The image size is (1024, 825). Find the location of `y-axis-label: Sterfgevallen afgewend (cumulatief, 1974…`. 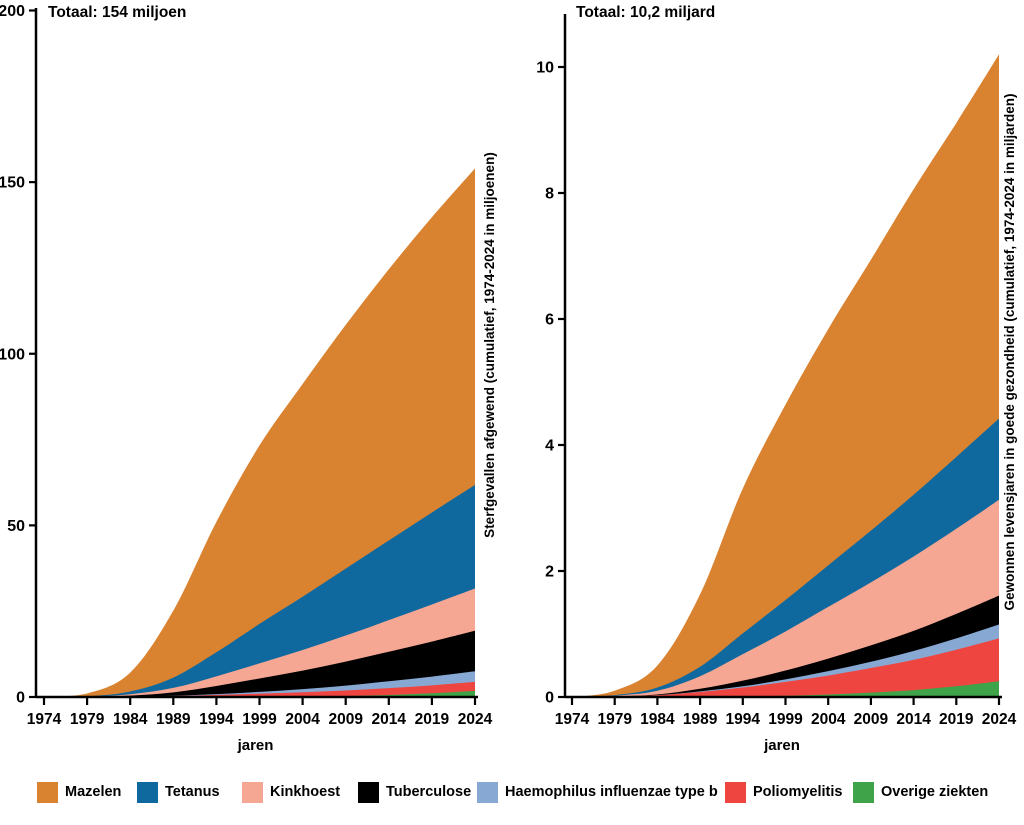

y-axis-label: Sterfgevallen afgewend (cumulatief, 1974… is located at coordinates (489, 345).